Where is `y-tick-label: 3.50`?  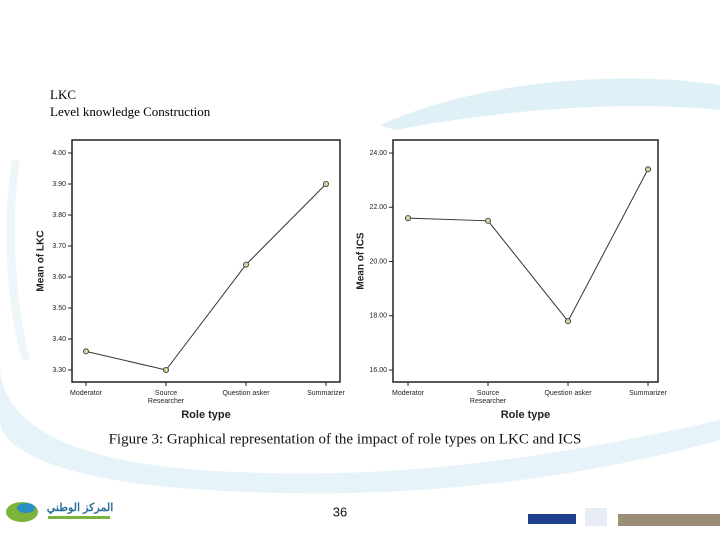 y-tick-label: 3.50 is located at coordinates (59, 308).